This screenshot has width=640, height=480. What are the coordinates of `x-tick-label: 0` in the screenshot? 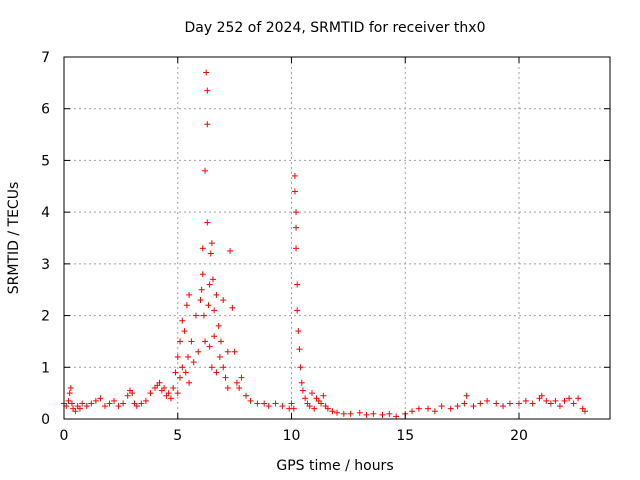 It's located at (64, 436).